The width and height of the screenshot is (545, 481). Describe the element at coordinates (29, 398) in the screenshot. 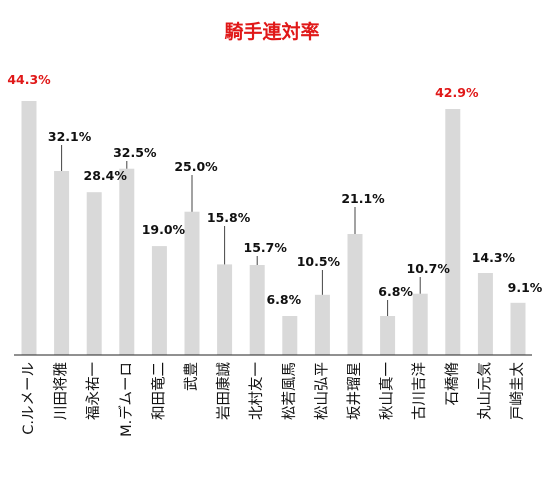

I see `category-label-1: C.ルメール` at that location.